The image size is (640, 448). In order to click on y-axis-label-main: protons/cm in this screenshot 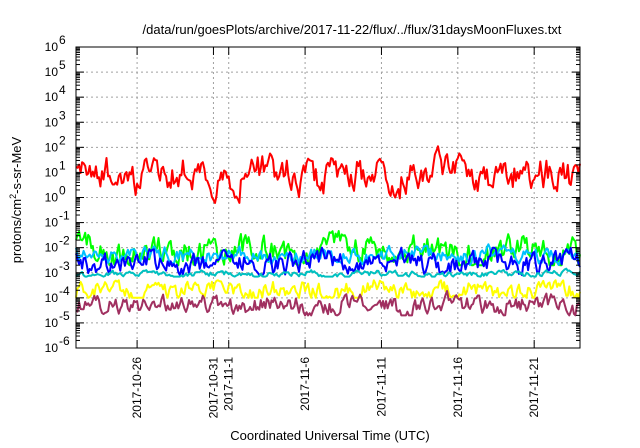, I will do `click(16, 231)`.